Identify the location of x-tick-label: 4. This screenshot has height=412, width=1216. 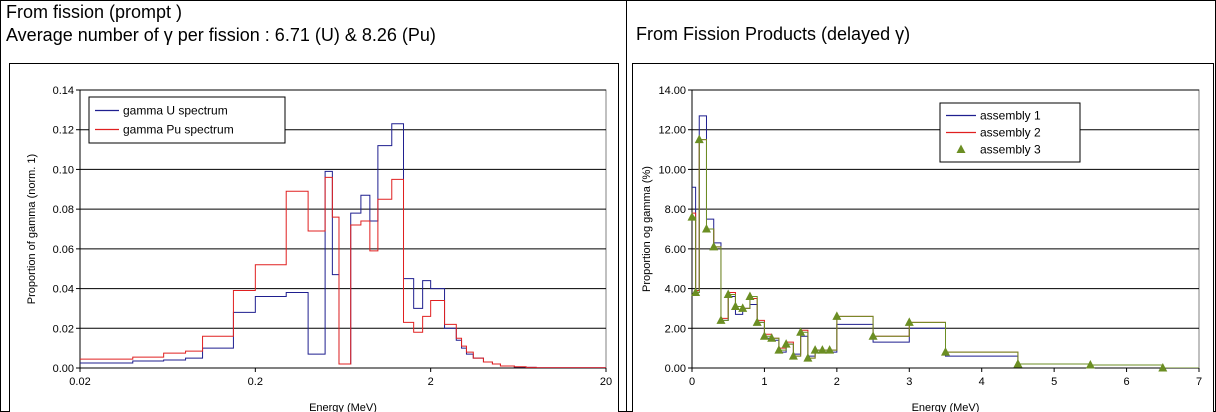
(982, 382).